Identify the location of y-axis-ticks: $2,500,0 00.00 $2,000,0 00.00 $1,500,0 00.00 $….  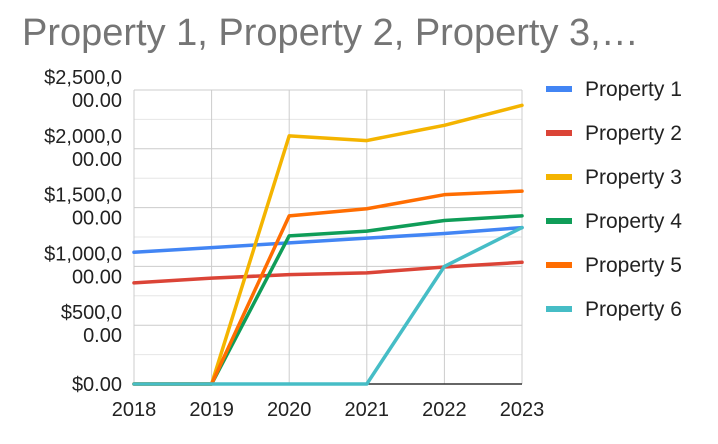
(83, 231).